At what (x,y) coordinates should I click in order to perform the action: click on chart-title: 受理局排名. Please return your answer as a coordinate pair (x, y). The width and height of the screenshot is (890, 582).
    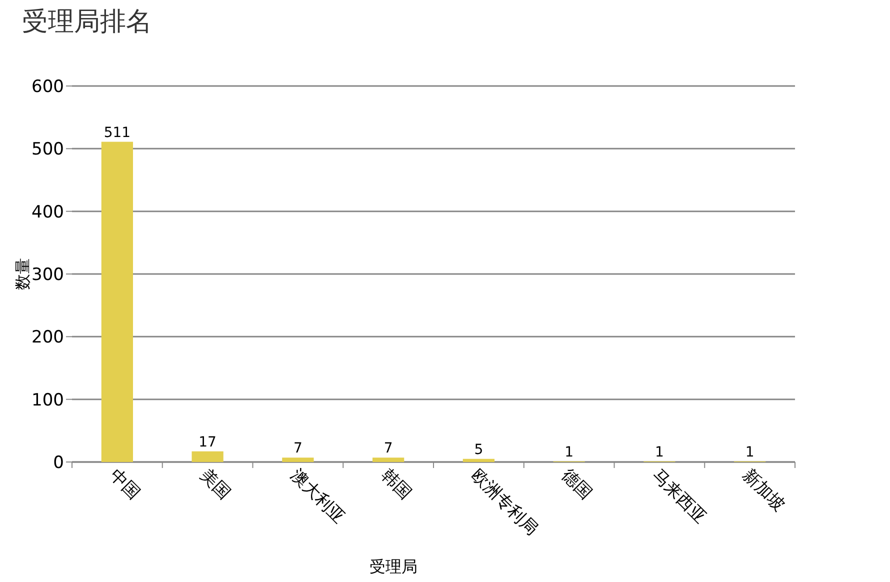
    Looking at the image, I should click on (87, 22).